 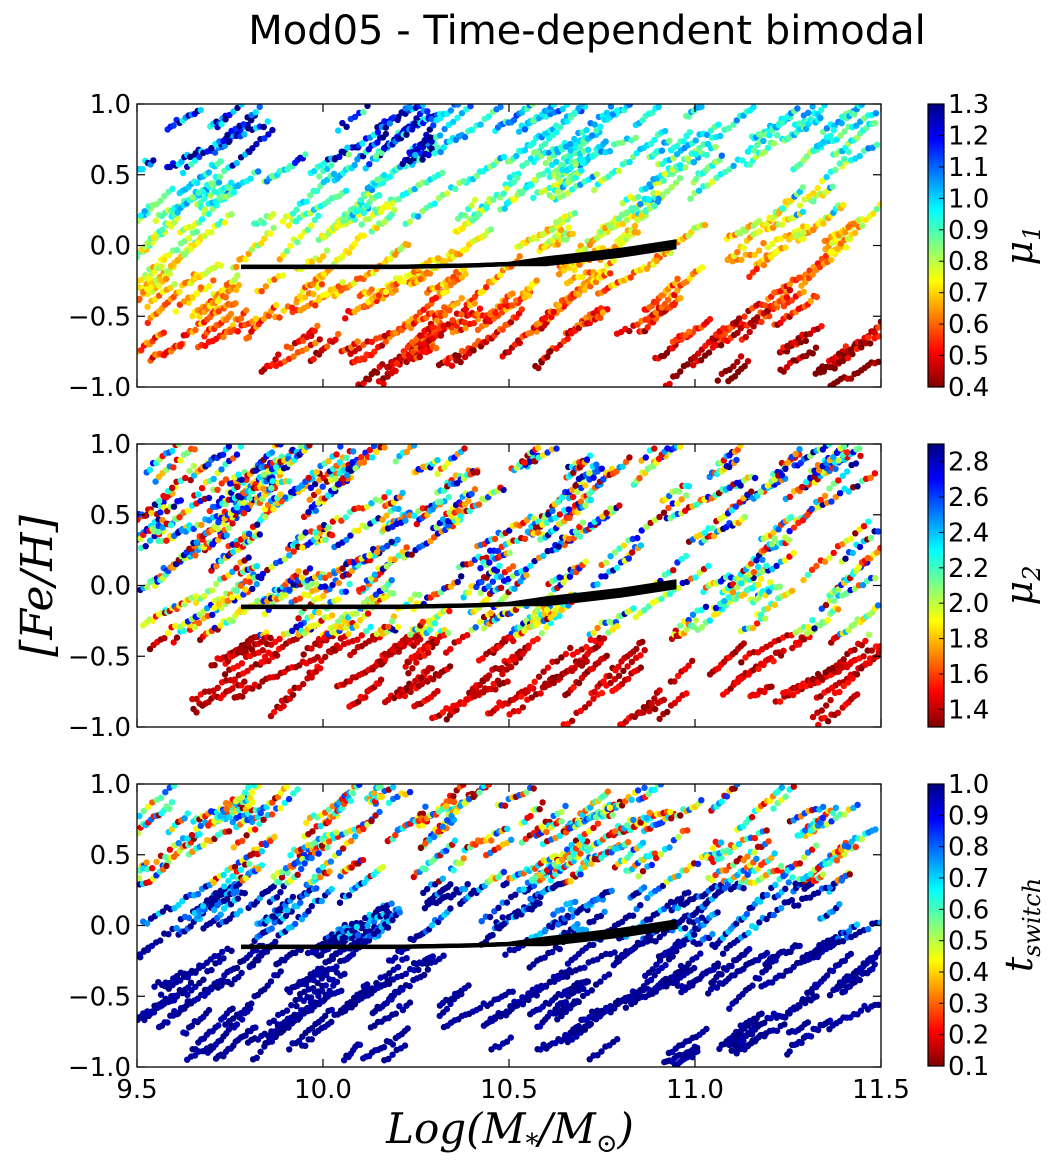 I want to click on y-tick-label: −1.0, so click(x=99, y=388).